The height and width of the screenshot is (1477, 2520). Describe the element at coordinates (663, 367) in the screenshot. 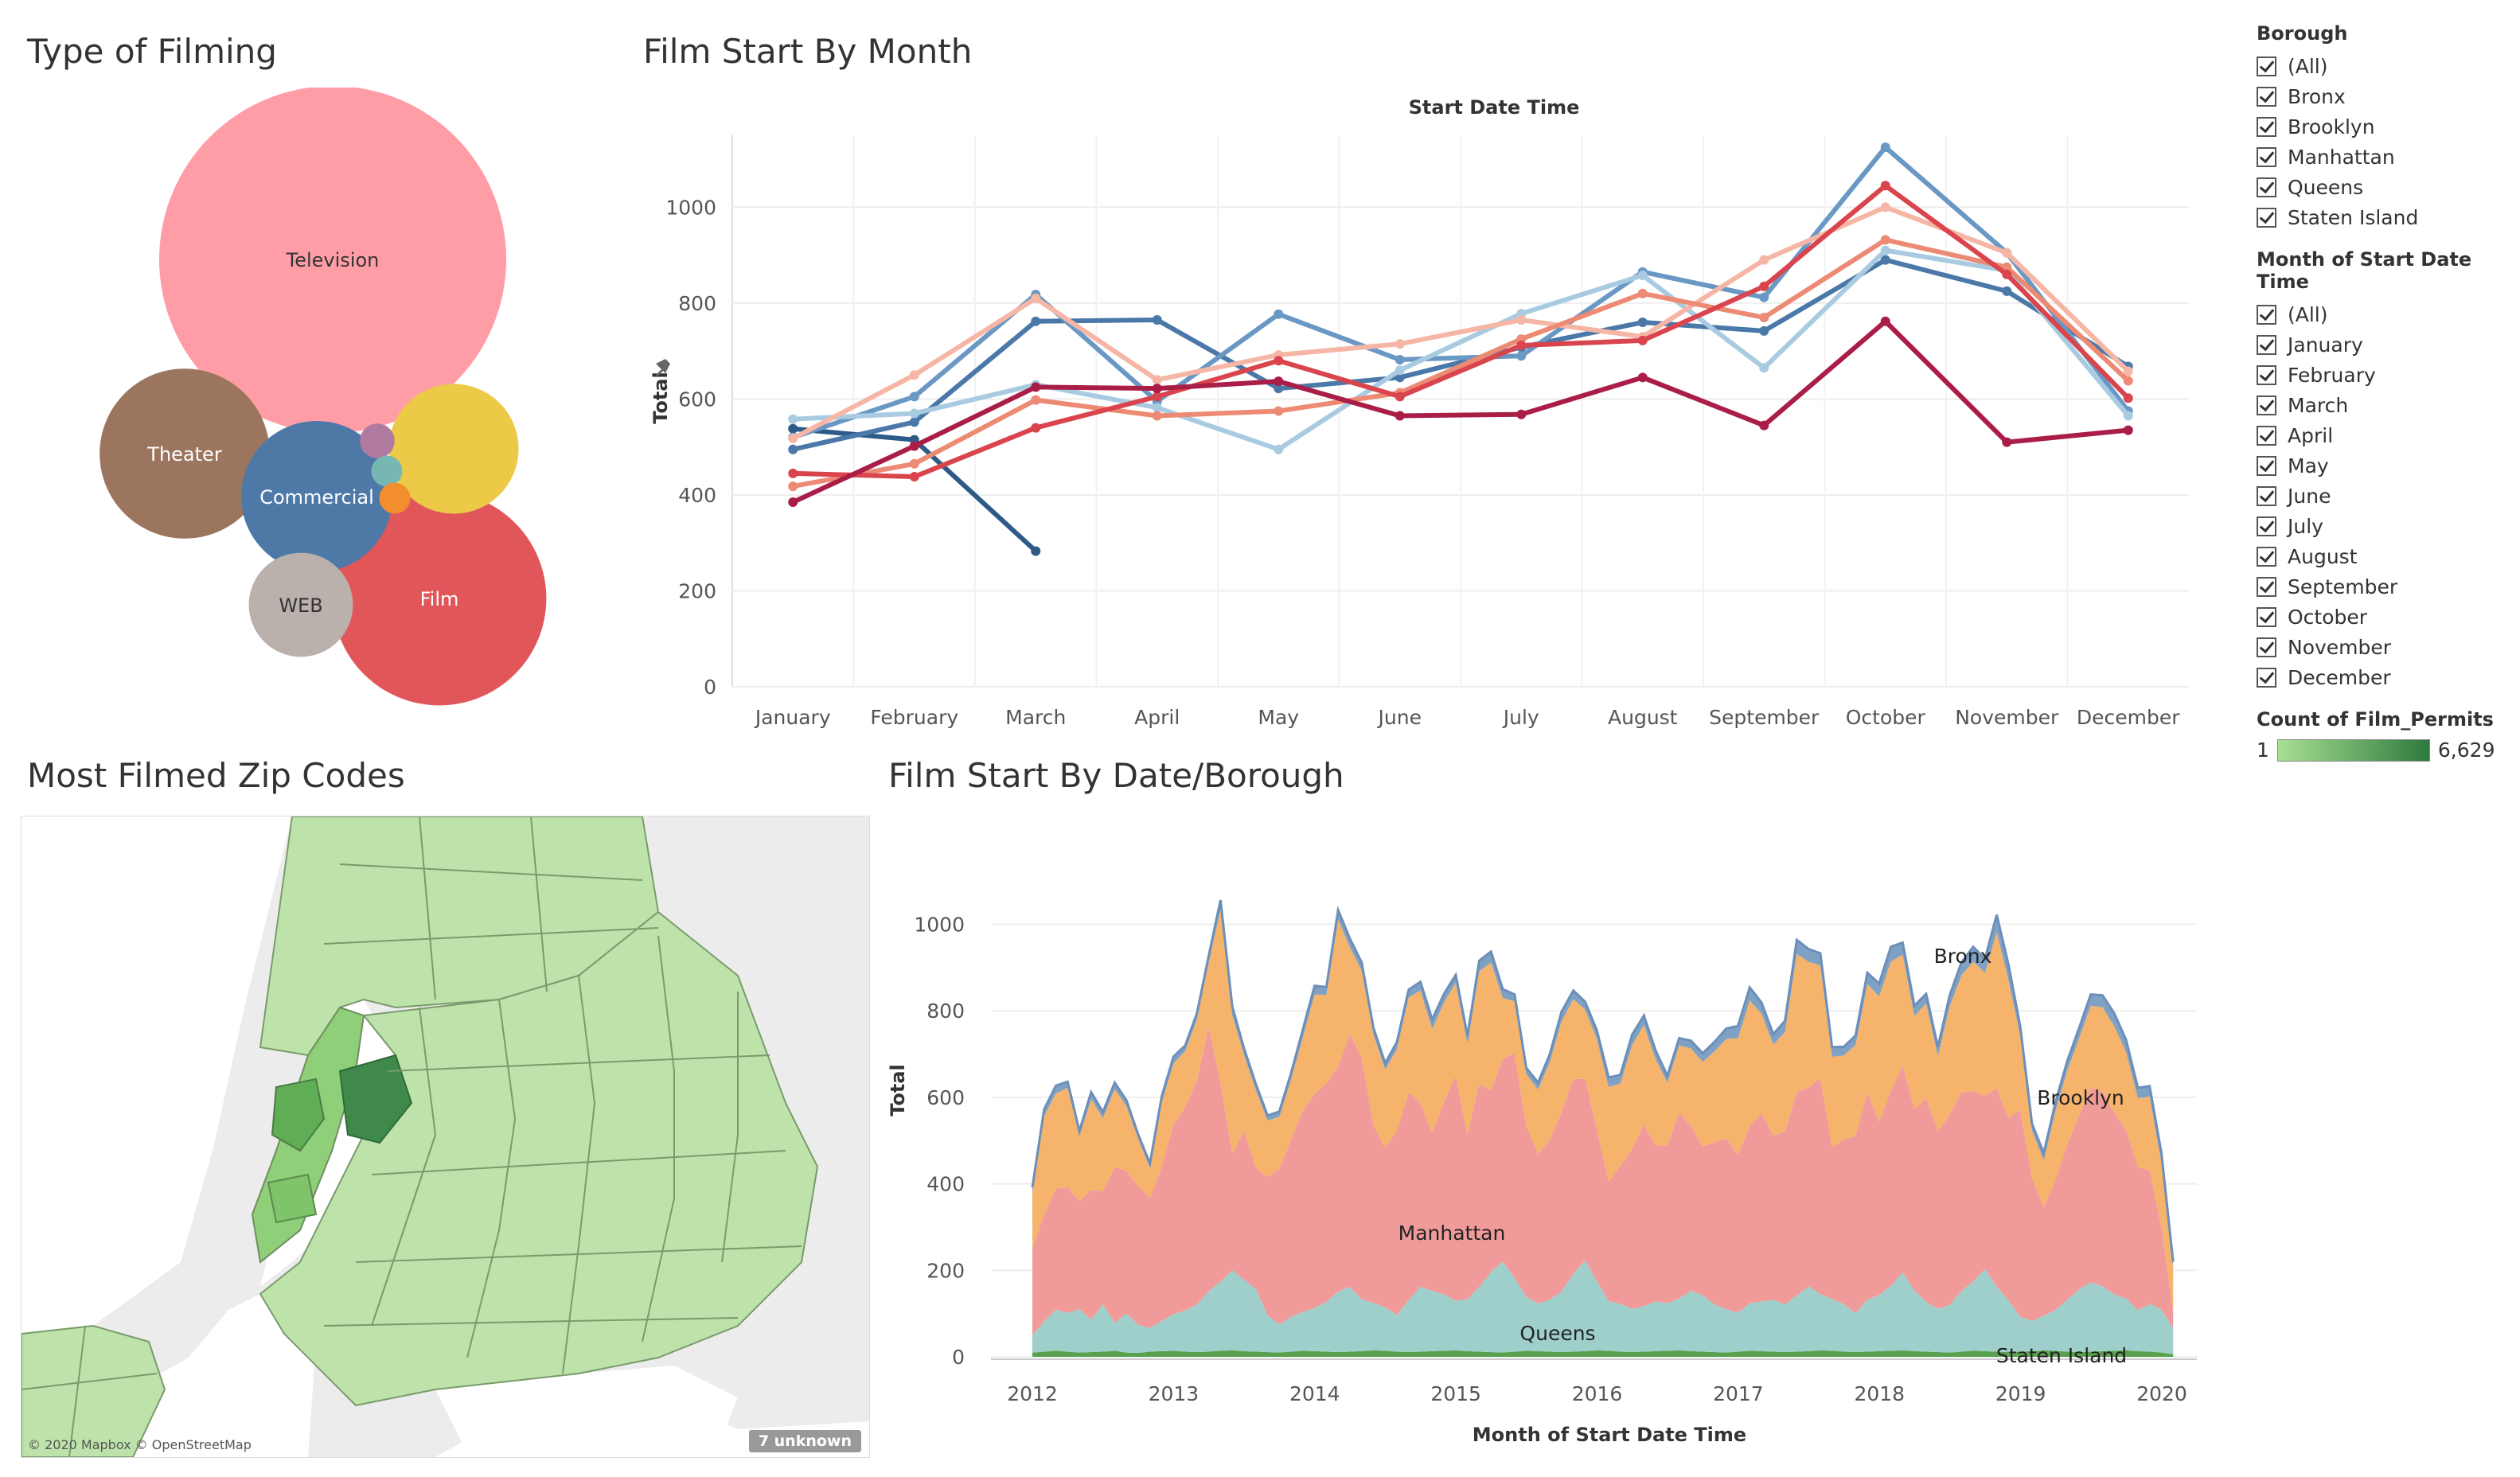

I see `pin-icon` at that location.